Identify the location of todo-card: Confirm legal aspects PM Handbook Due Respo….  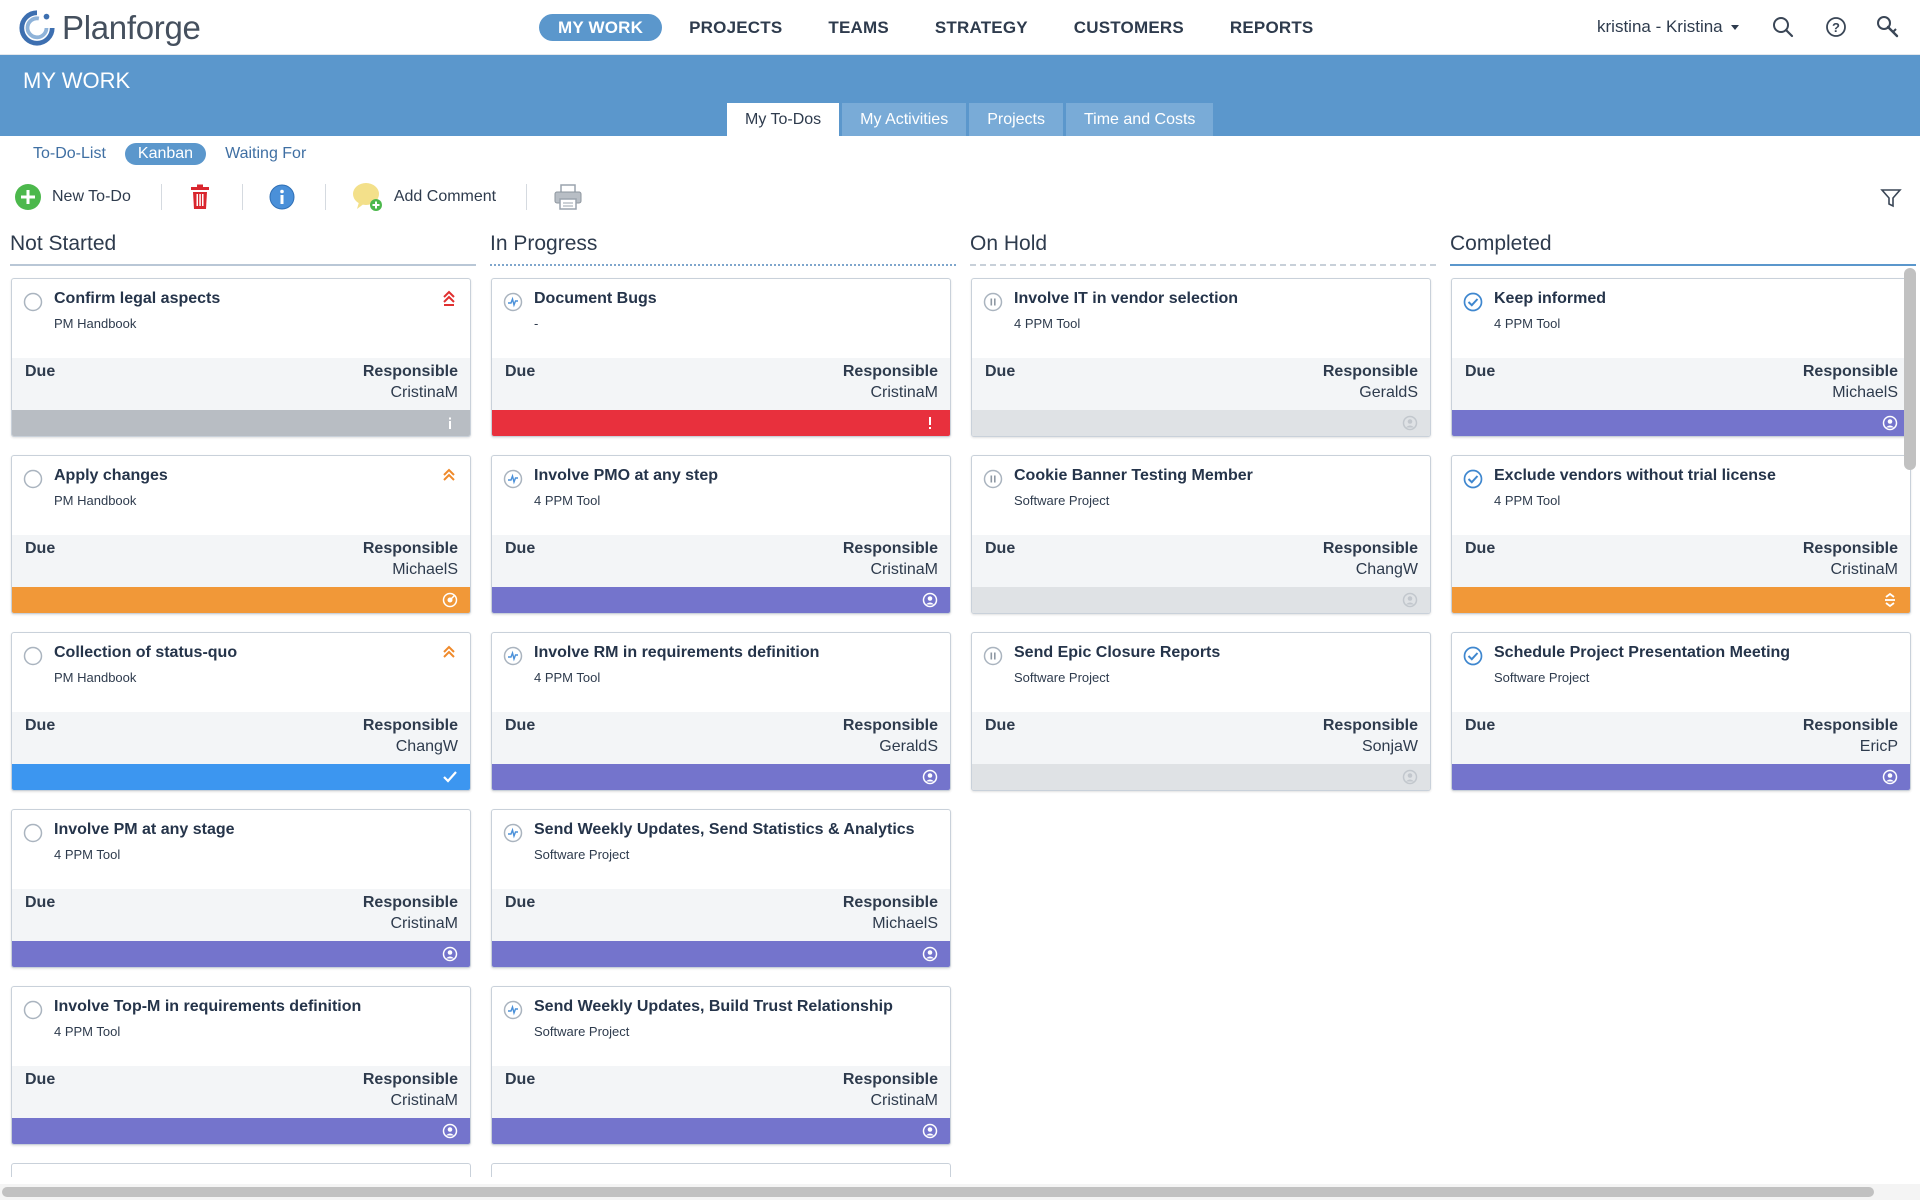
(241, 357).